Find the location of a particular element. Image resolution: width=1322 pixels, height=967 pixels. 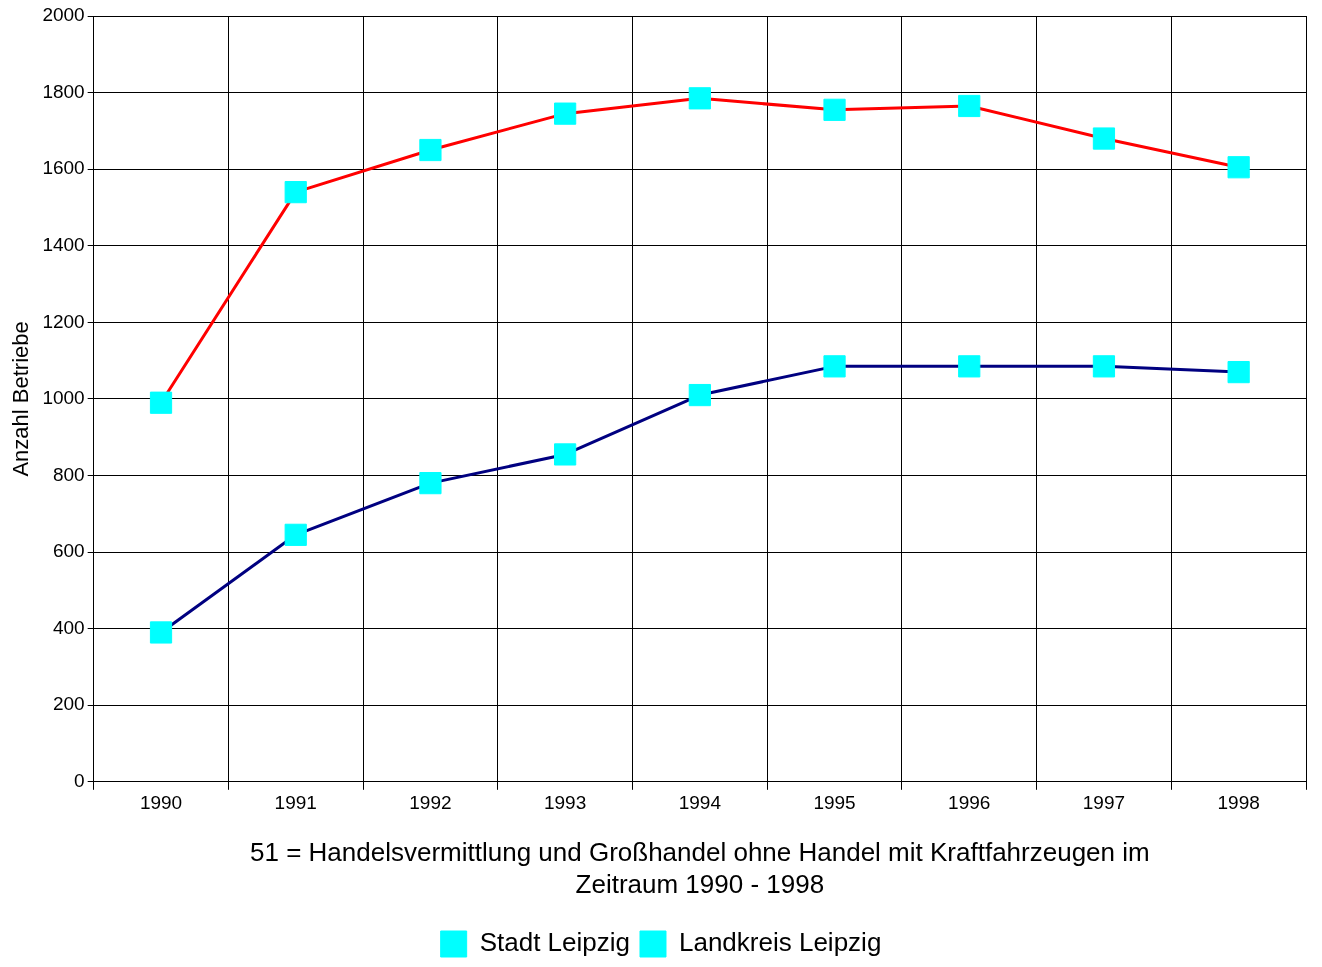

x-tick-label: 1997 is located at coordinates (1104, 803).